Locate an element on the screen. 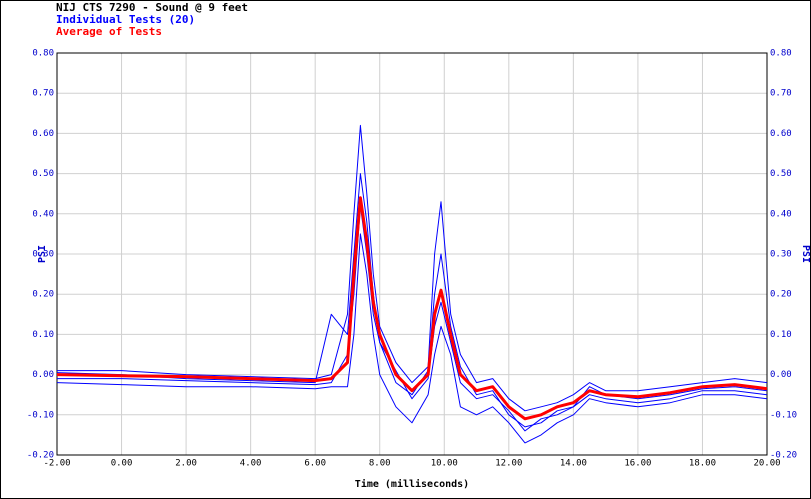 Image resolution: width=811 pixels, height=499 pixels. y-tick-label: 0.40 is located at coordinates (43, 214).